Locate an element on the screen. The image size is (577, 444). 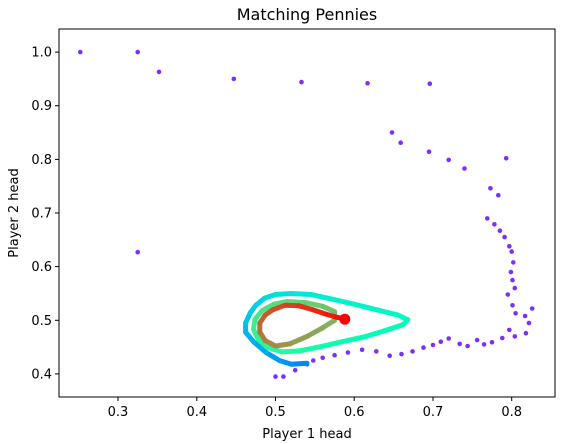
x-tick-label: 0.6 is located at coordinates (354, 412).